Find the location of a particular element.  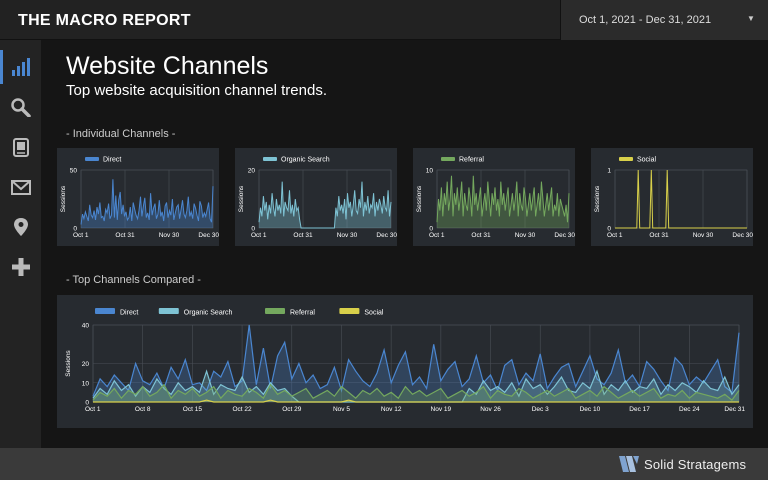

line-organic-search is located at coordinates (325, 205).